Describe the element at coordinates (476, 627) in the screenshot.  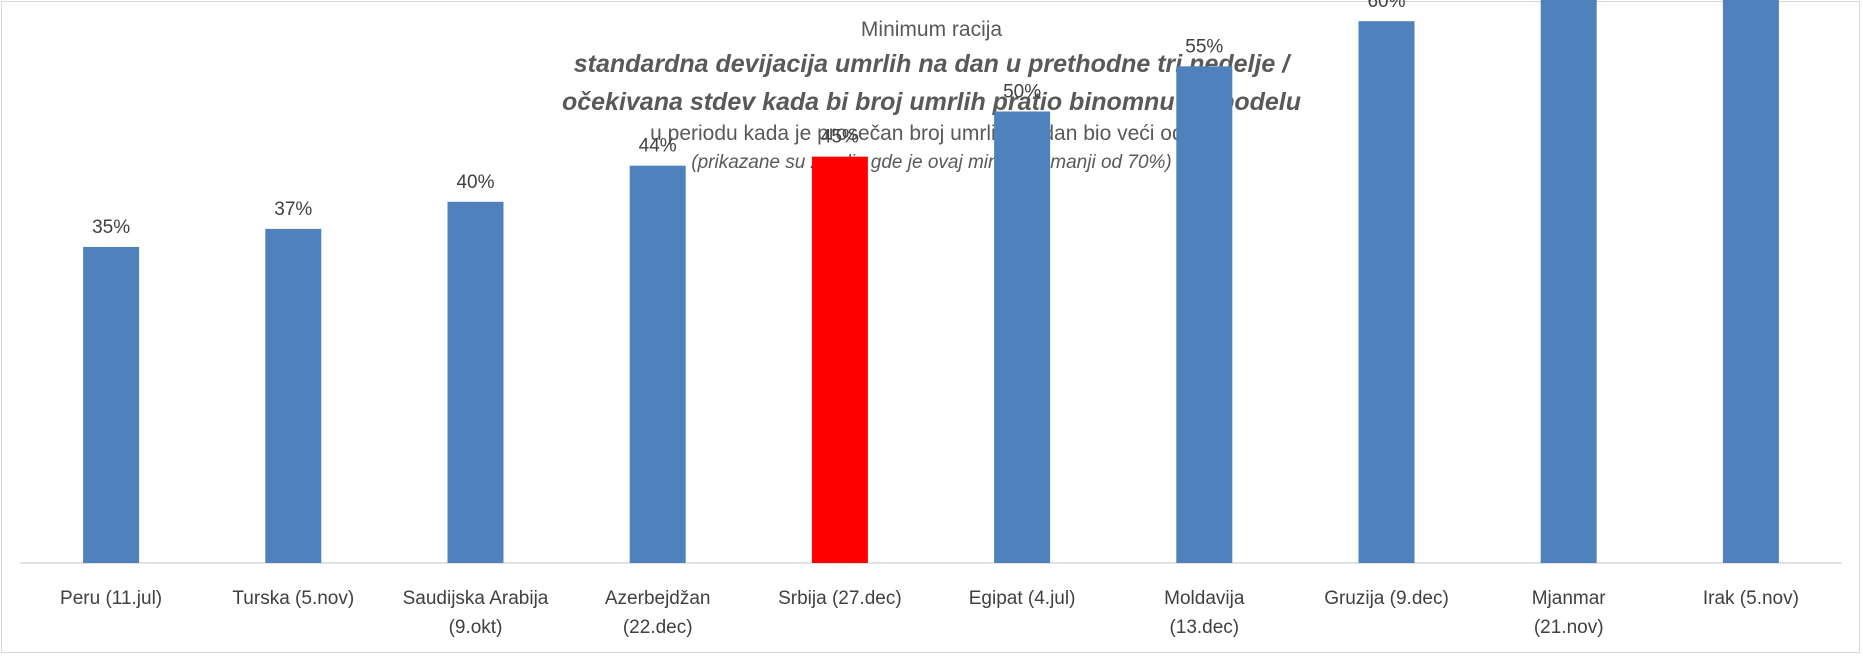
I see `x-tick-label-3-line-2: (9.okt)` at that location.